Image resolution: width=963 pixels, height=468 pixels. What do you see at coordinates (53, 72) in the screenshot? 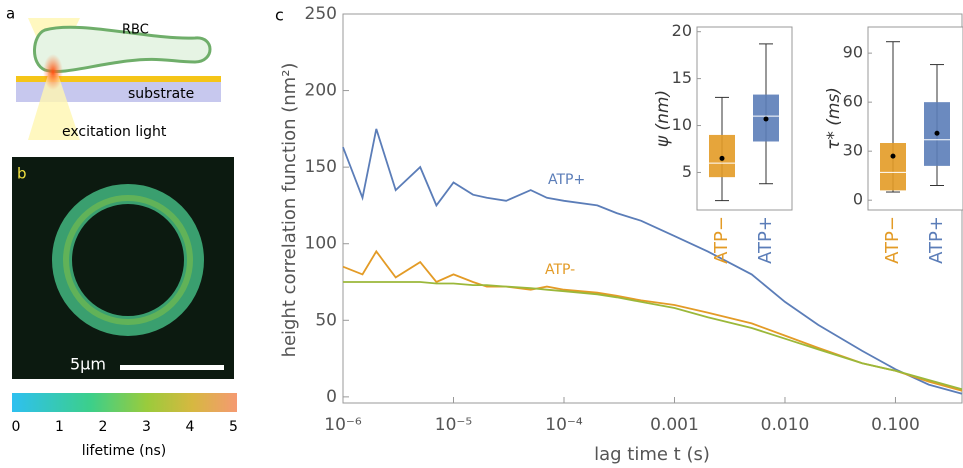
I see `focus-spot` at bounding box center [53, 72].